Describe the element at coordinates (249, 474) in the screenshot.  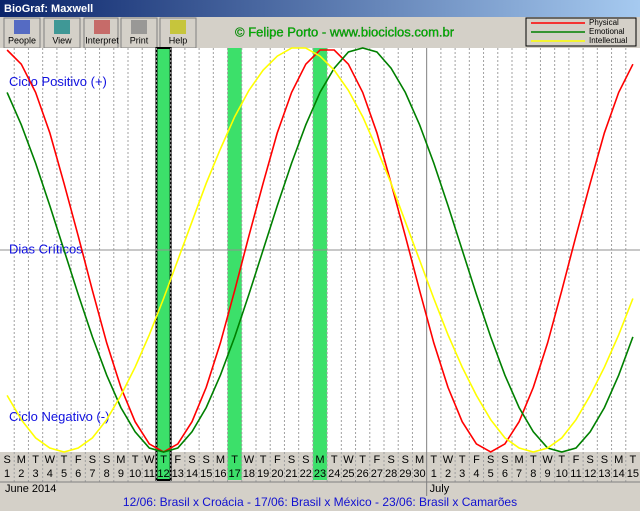
I see `x-tick-label: 18` at that location.